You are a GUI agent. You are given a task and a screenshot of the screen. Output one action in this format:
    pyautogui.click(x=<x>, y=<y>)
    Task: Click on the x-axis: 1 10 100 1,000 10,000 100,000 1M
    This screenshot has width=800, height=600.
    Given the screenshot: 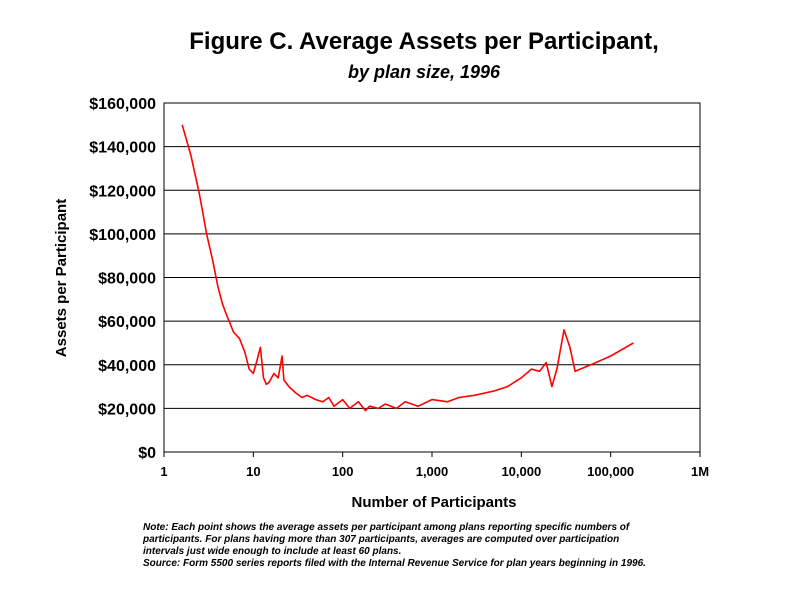 What is the action you would take?
    pyautogui.click(x=434, y=465)
    